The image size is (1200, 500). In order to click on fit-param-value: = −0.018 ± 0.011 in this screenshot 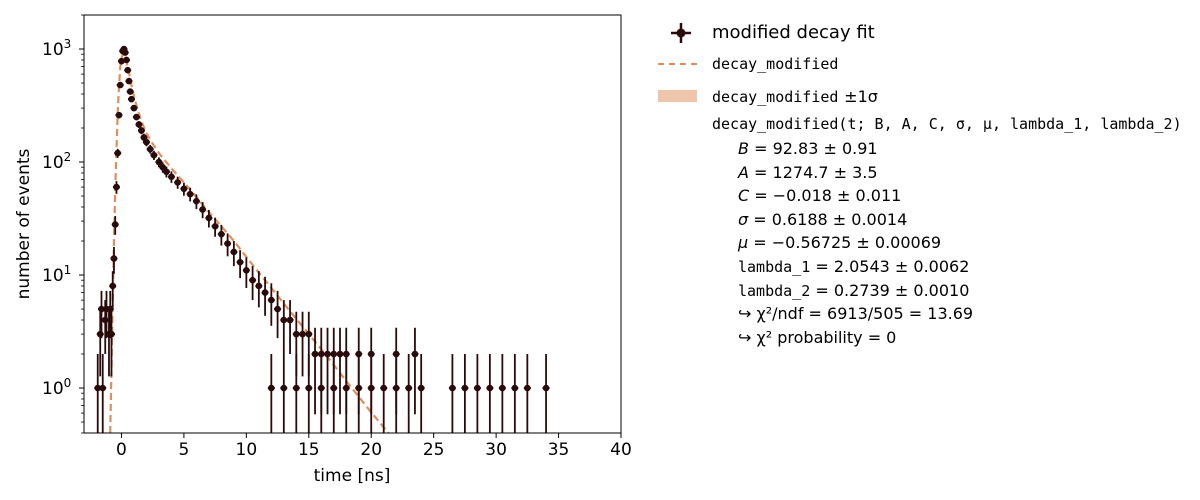, I will do `click(825, 196)`.